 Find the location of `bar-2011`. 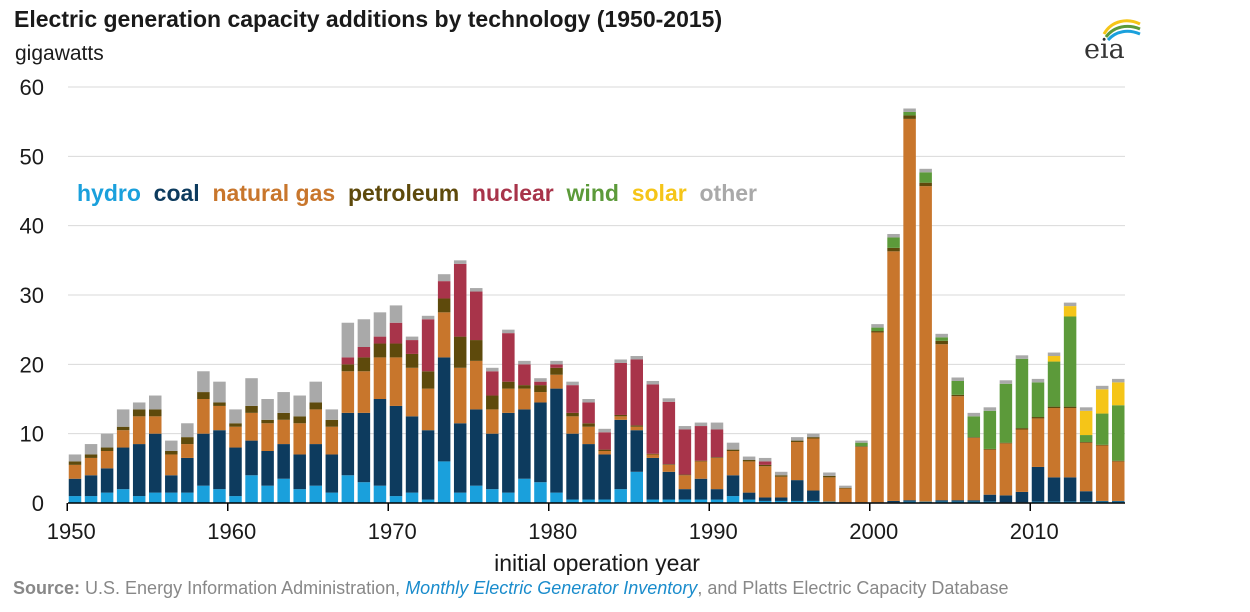

bar-2011 is located at coordinates (1054, 427).